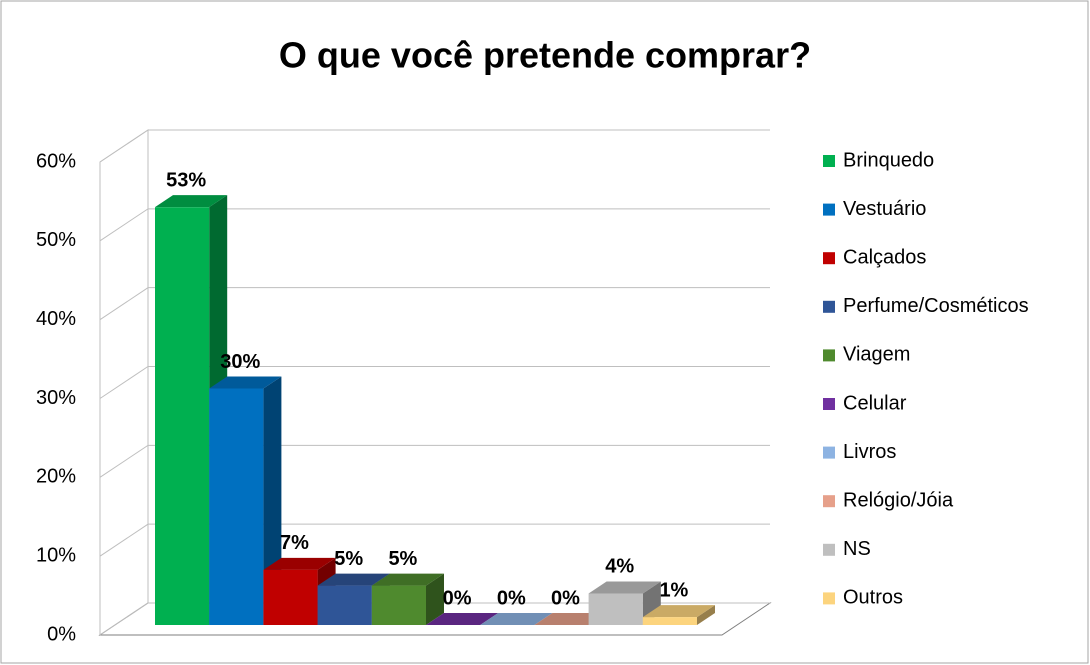  What do you see at coordinates (875, 403) in the screenshot?
I see `legend-label: Celular` at bounding box center [875, 403].